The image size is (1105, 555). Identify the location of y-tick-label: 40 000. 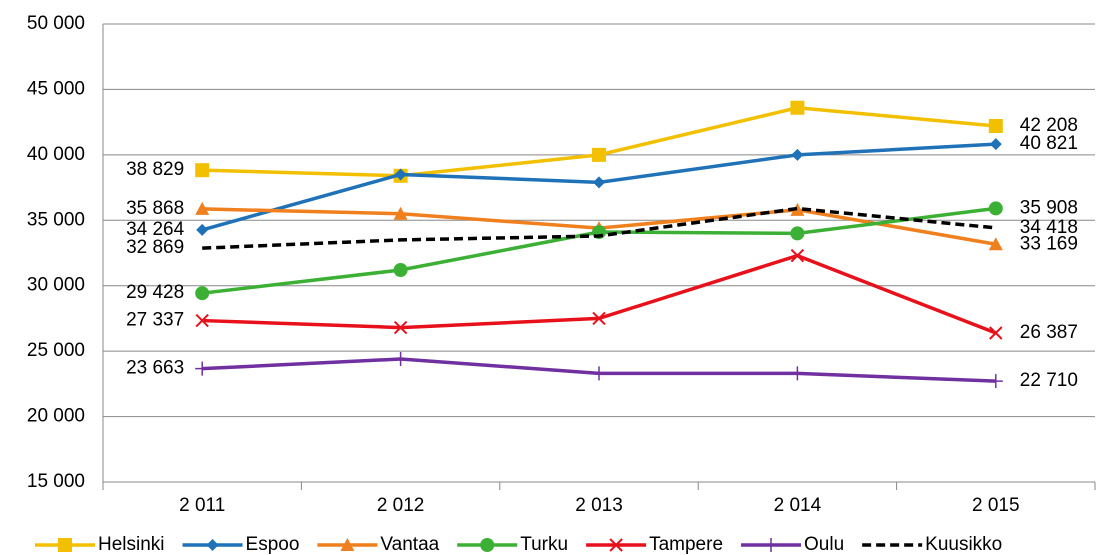
(56, 154).